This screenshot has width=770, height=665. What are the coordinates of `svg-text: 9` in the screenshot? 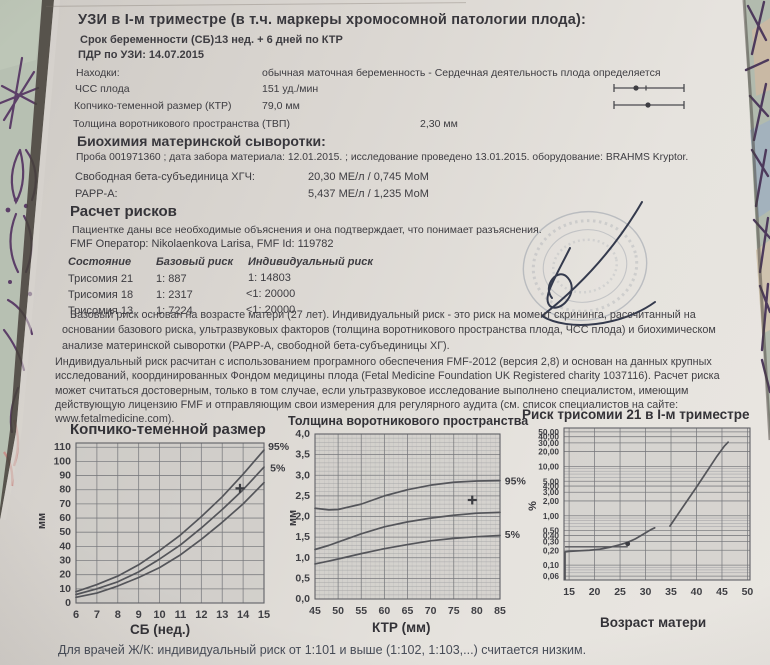 It's located at (139, 615).